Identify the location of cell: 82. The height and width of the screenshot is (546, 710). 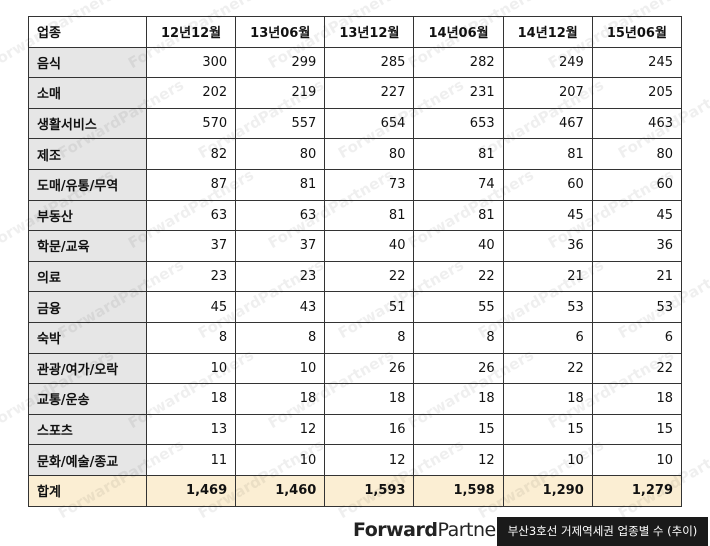
(191, 154).